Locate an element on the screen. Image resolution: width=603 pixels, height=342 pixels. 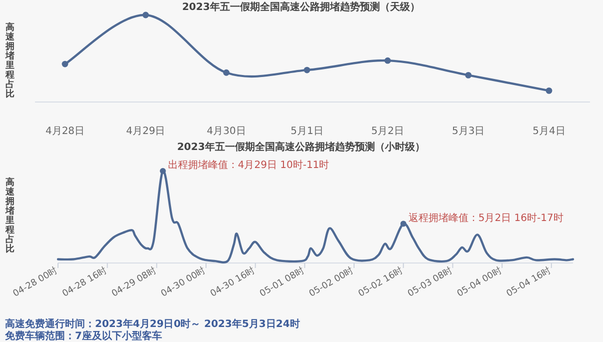
annotation: 出程拥堵峰值：4月29日 10时-11时 is located at coordinates (249, 165).